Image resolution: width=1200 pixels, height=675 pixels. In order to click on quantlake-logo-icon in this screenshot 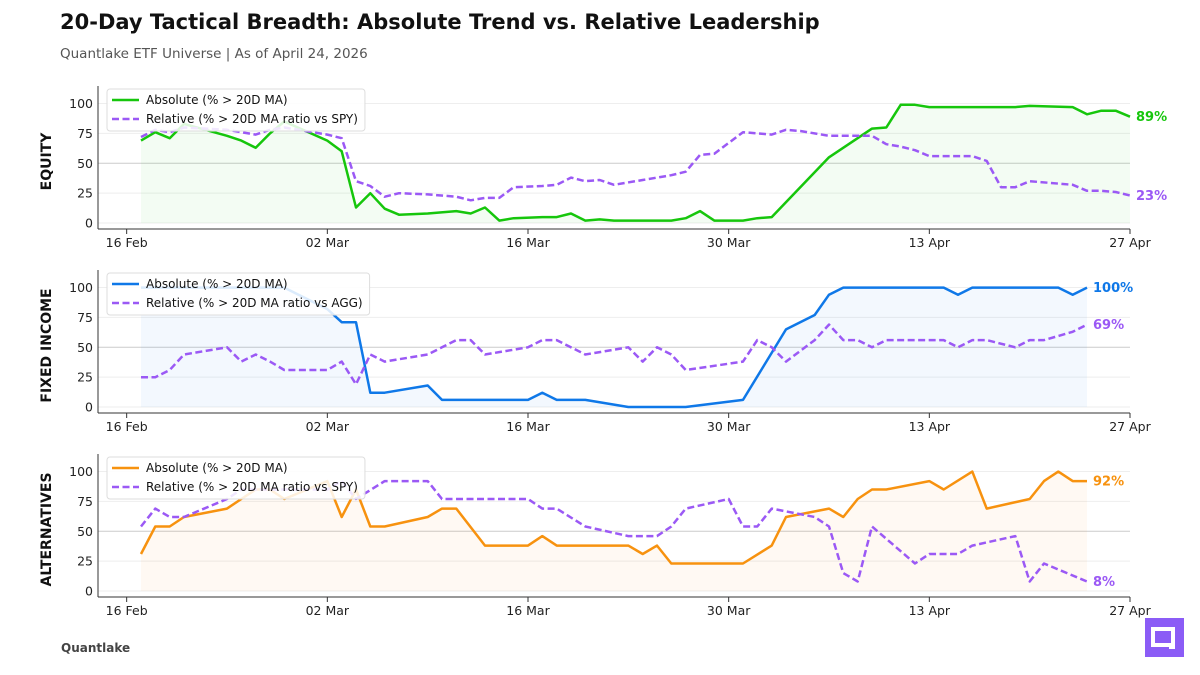, I will do `click(1164, 637)`.